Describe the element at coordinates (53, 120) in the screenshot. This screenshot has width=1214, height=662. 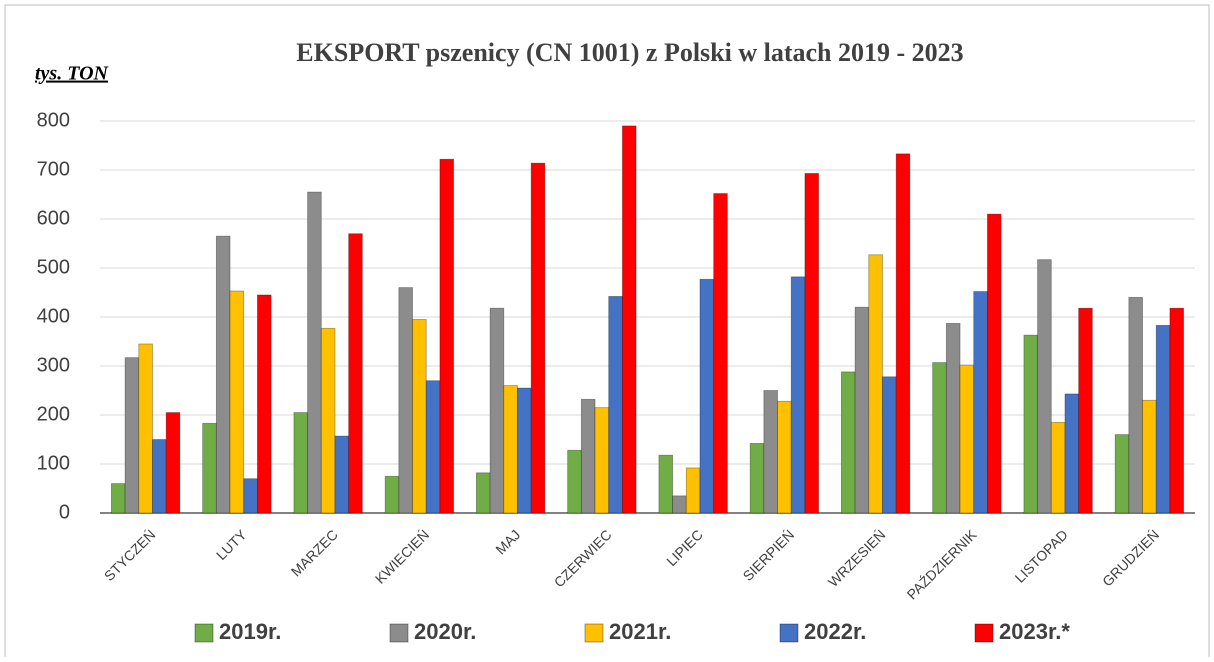
I see `y-tick-label: 800` at that location.